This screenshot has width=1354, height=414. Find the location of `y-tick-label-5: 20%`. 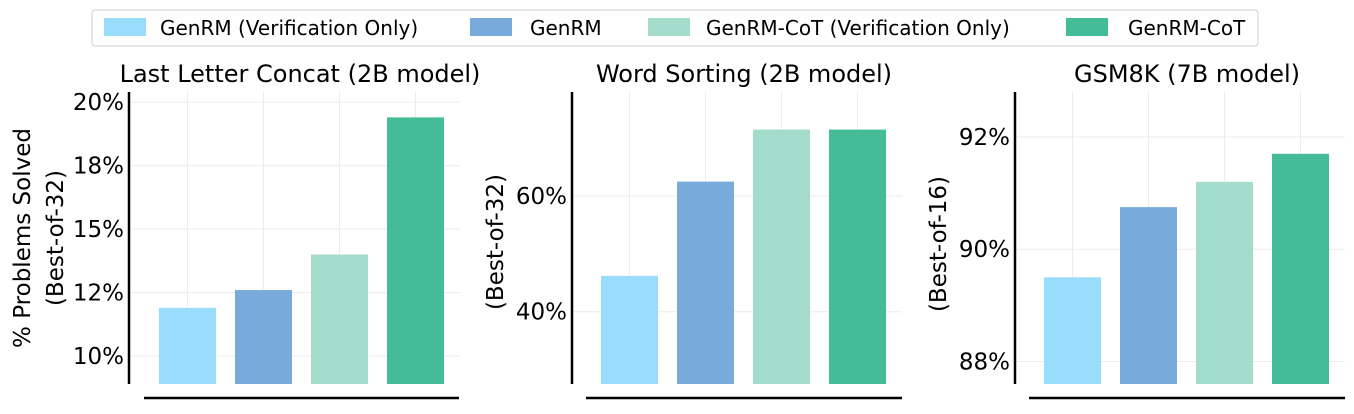

y-tick-label-5: 20% is located at coordinates (98, 103).